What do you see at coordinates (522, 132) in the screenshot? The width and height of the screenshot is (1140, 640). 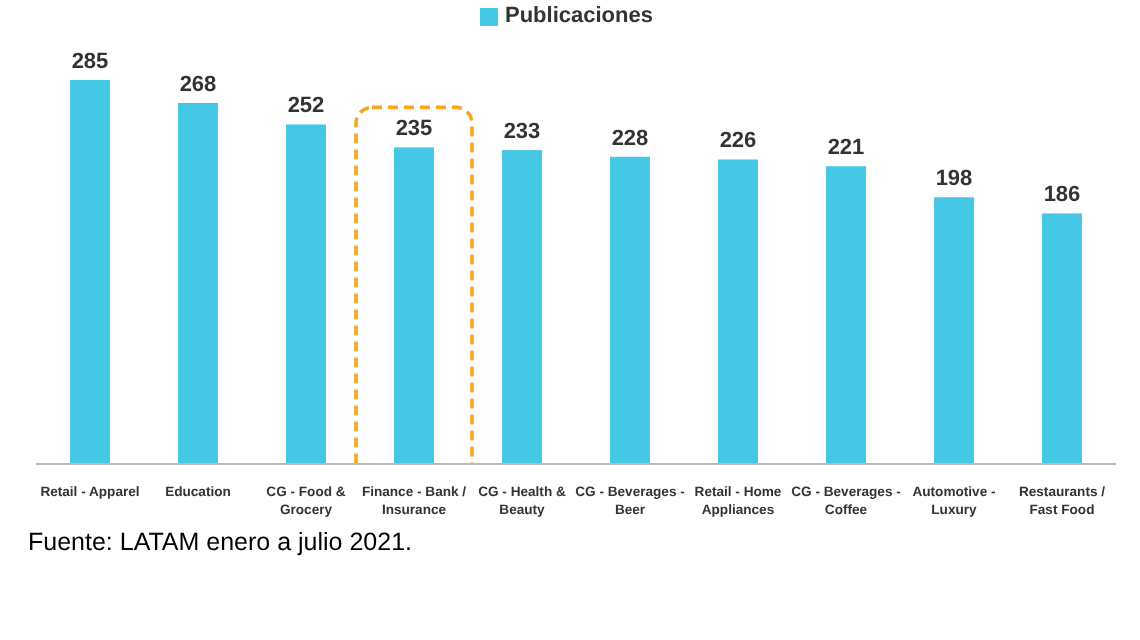 I see `data-label: 233` at bounding box center [522, 132].